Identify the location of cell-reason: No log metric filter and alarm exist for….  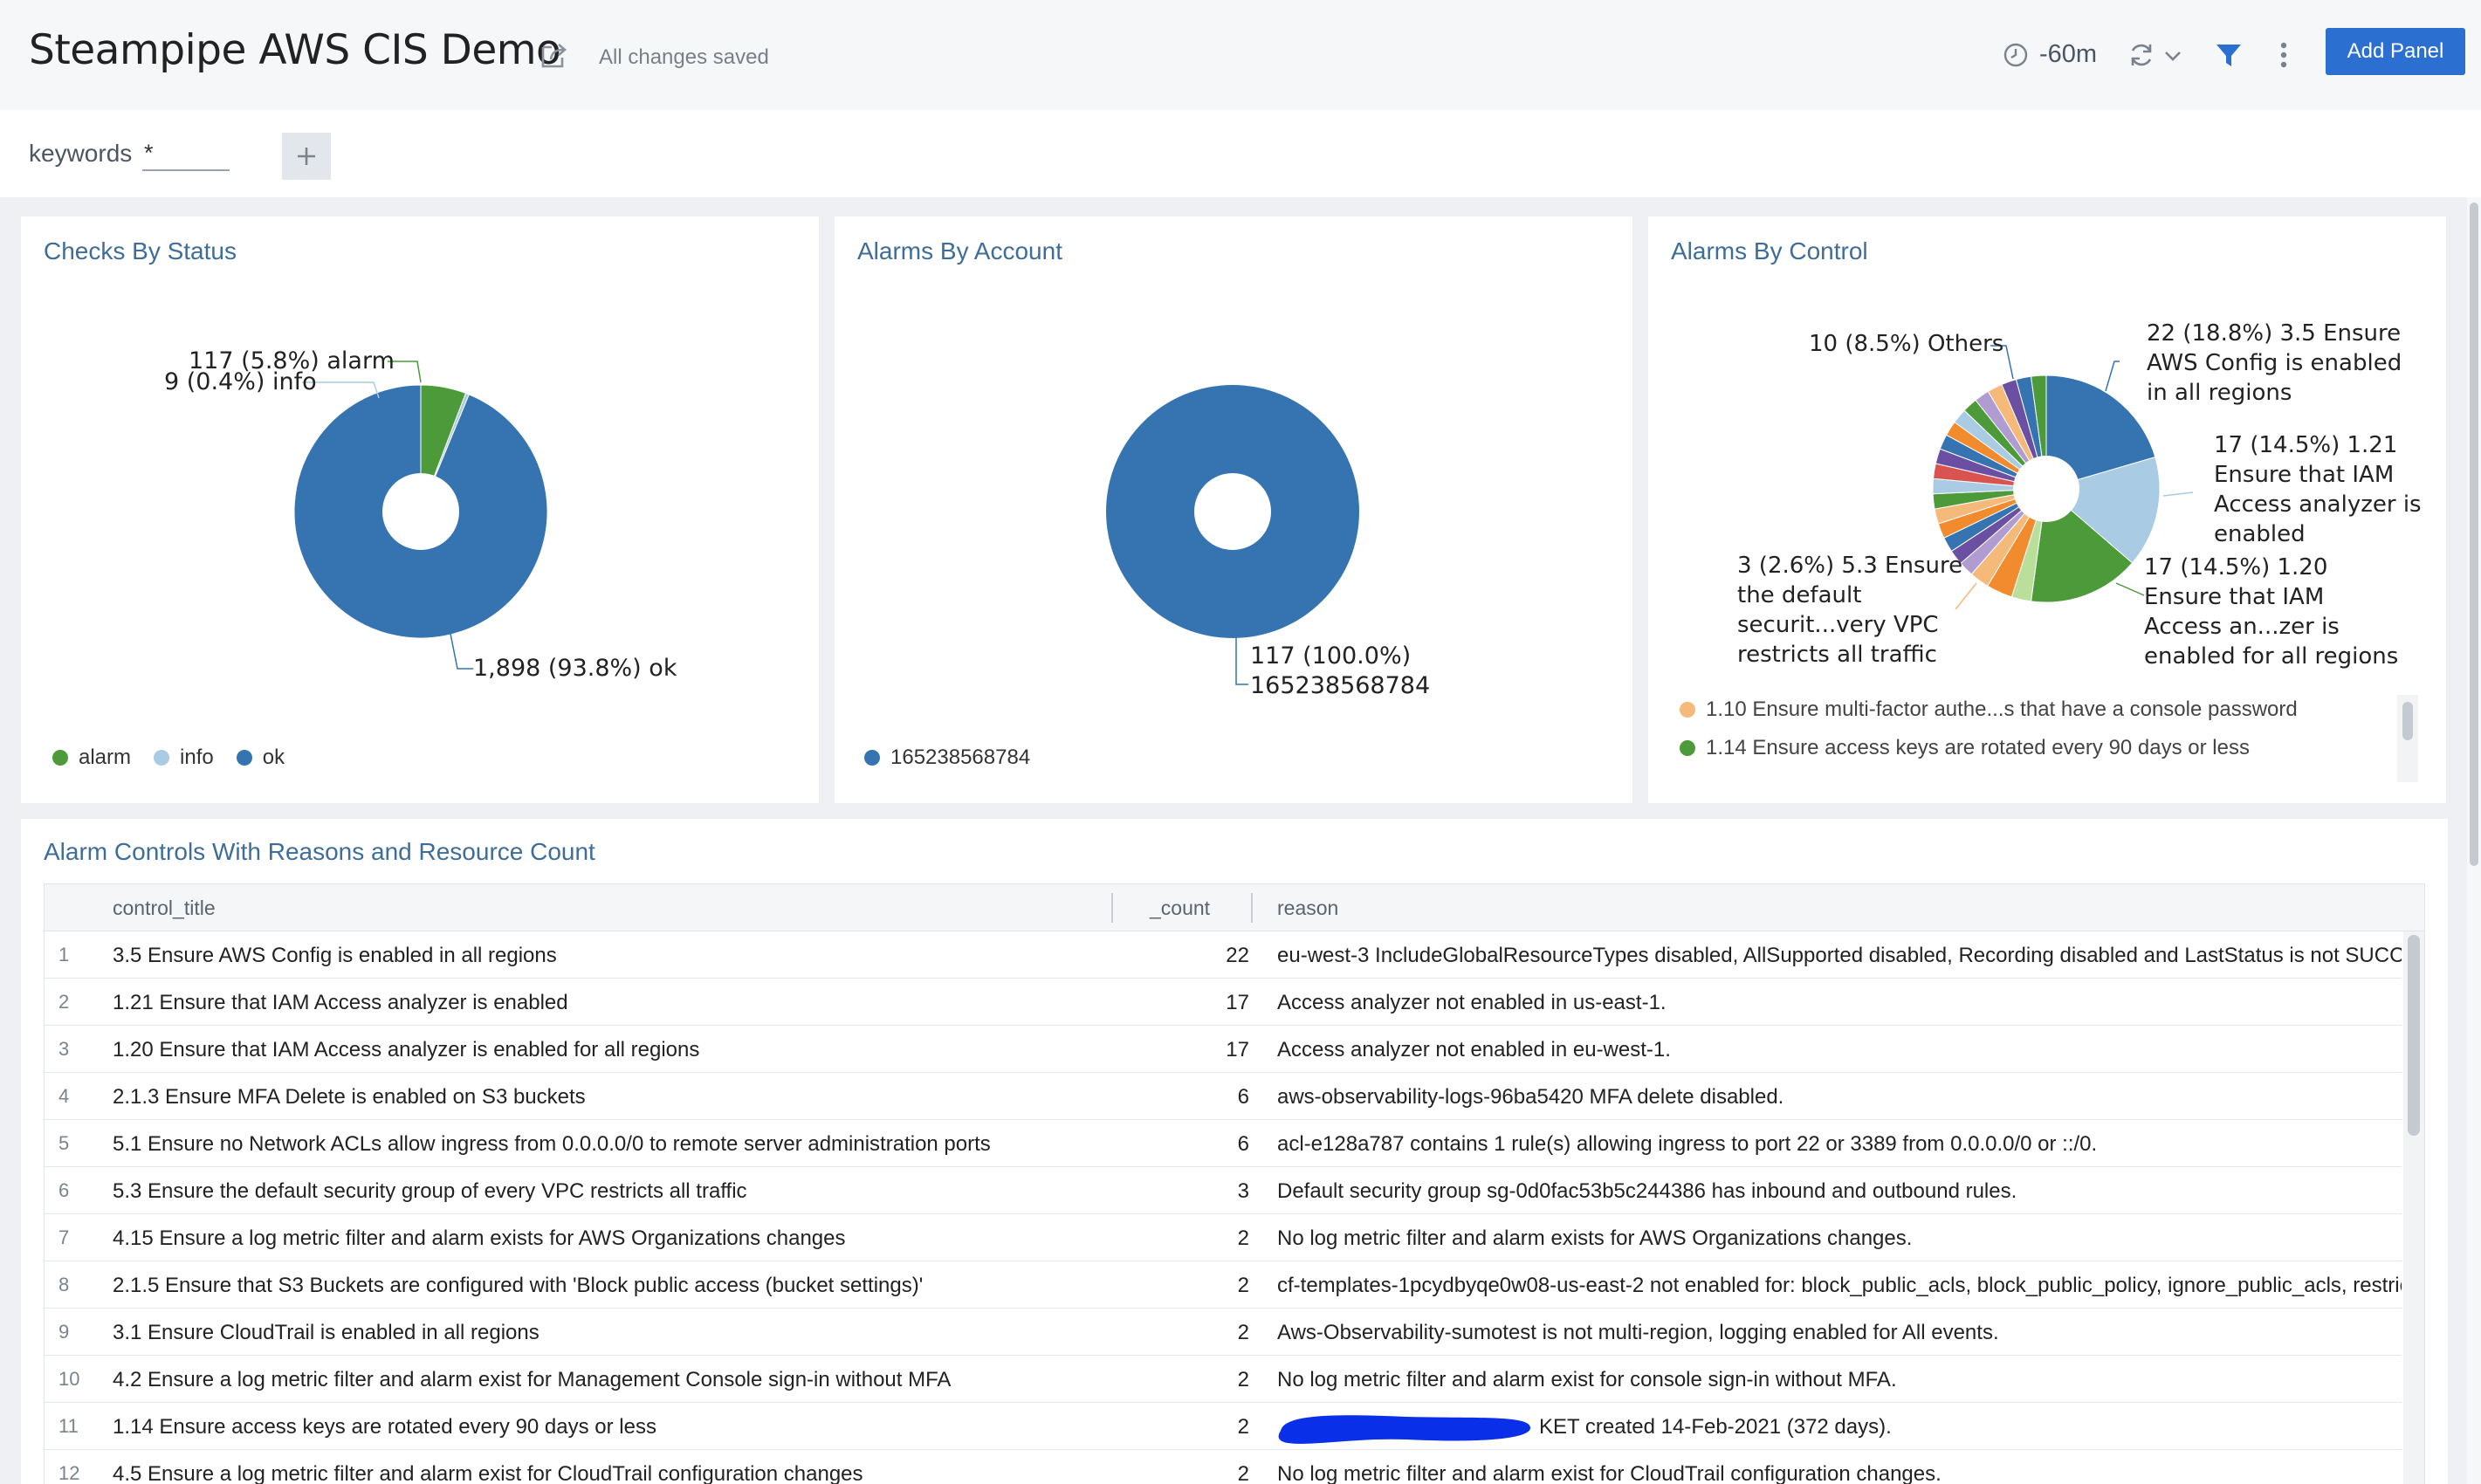
(1609, 1473).